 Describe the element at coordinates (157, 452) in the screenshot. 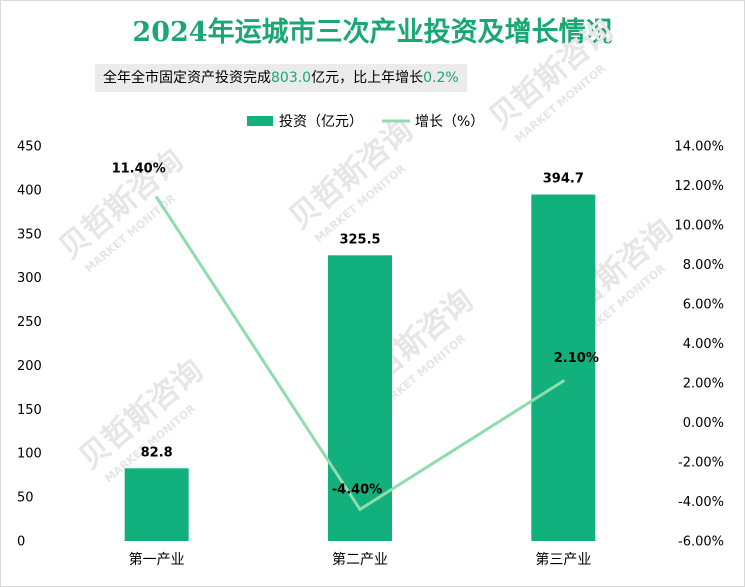

I see `bar-value-label: 82.8` at that location.